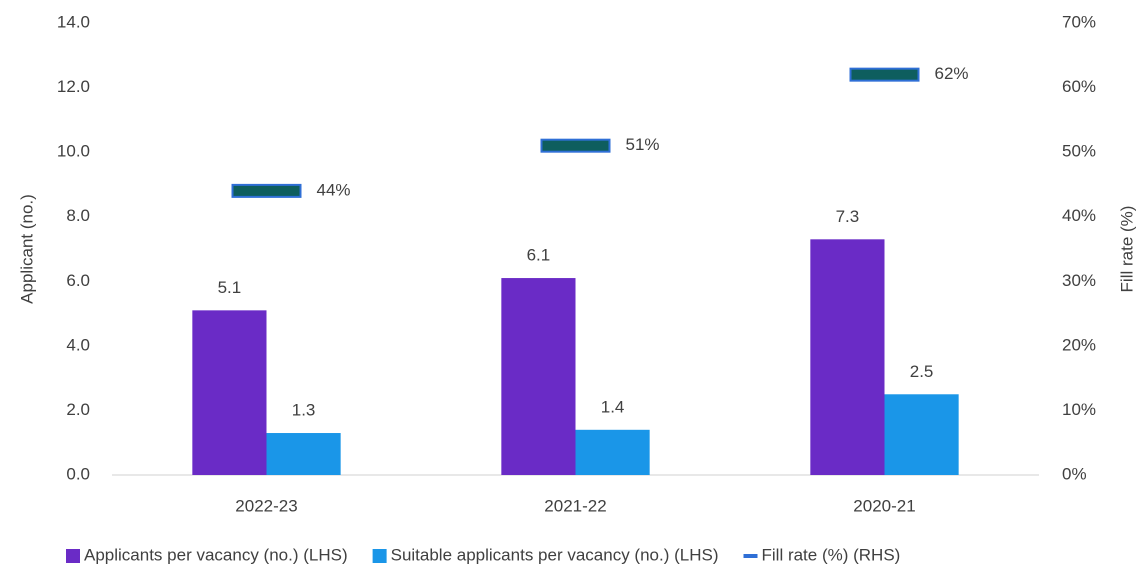  Describe the element at coordinates (78, 344) in the screenshot. I see `y-tick-label: 4.0` at that location.